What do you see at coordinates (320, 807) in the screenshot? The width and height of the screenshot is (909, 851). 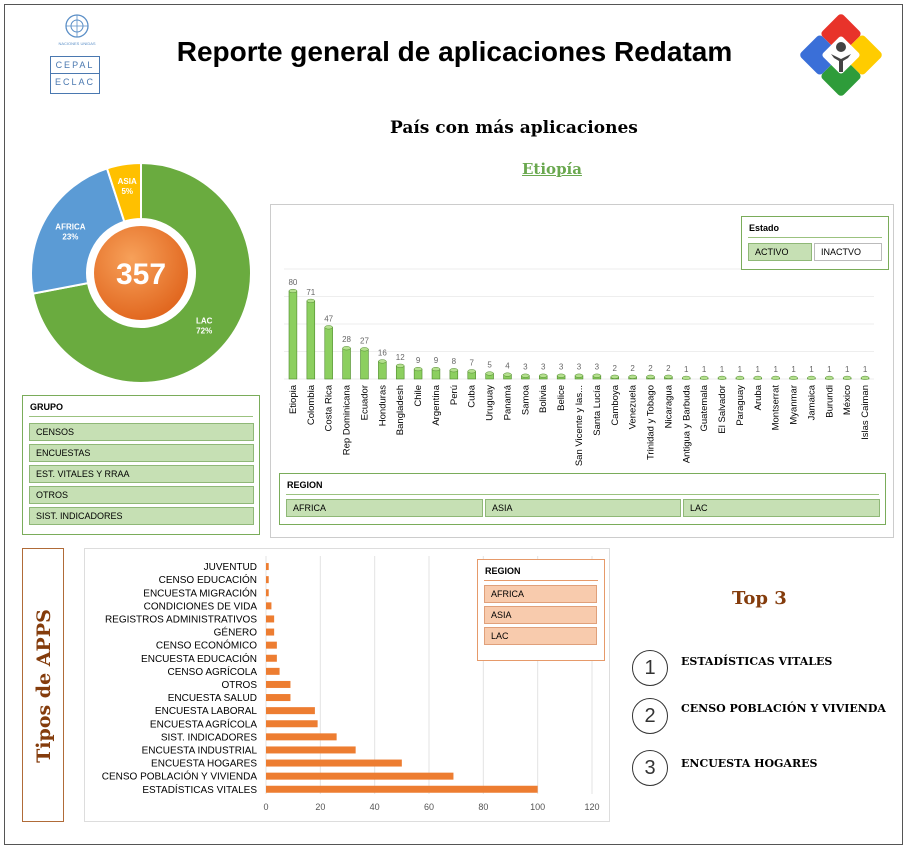 I see `apps-x-tick: 20` at bounding box center [320, 807].